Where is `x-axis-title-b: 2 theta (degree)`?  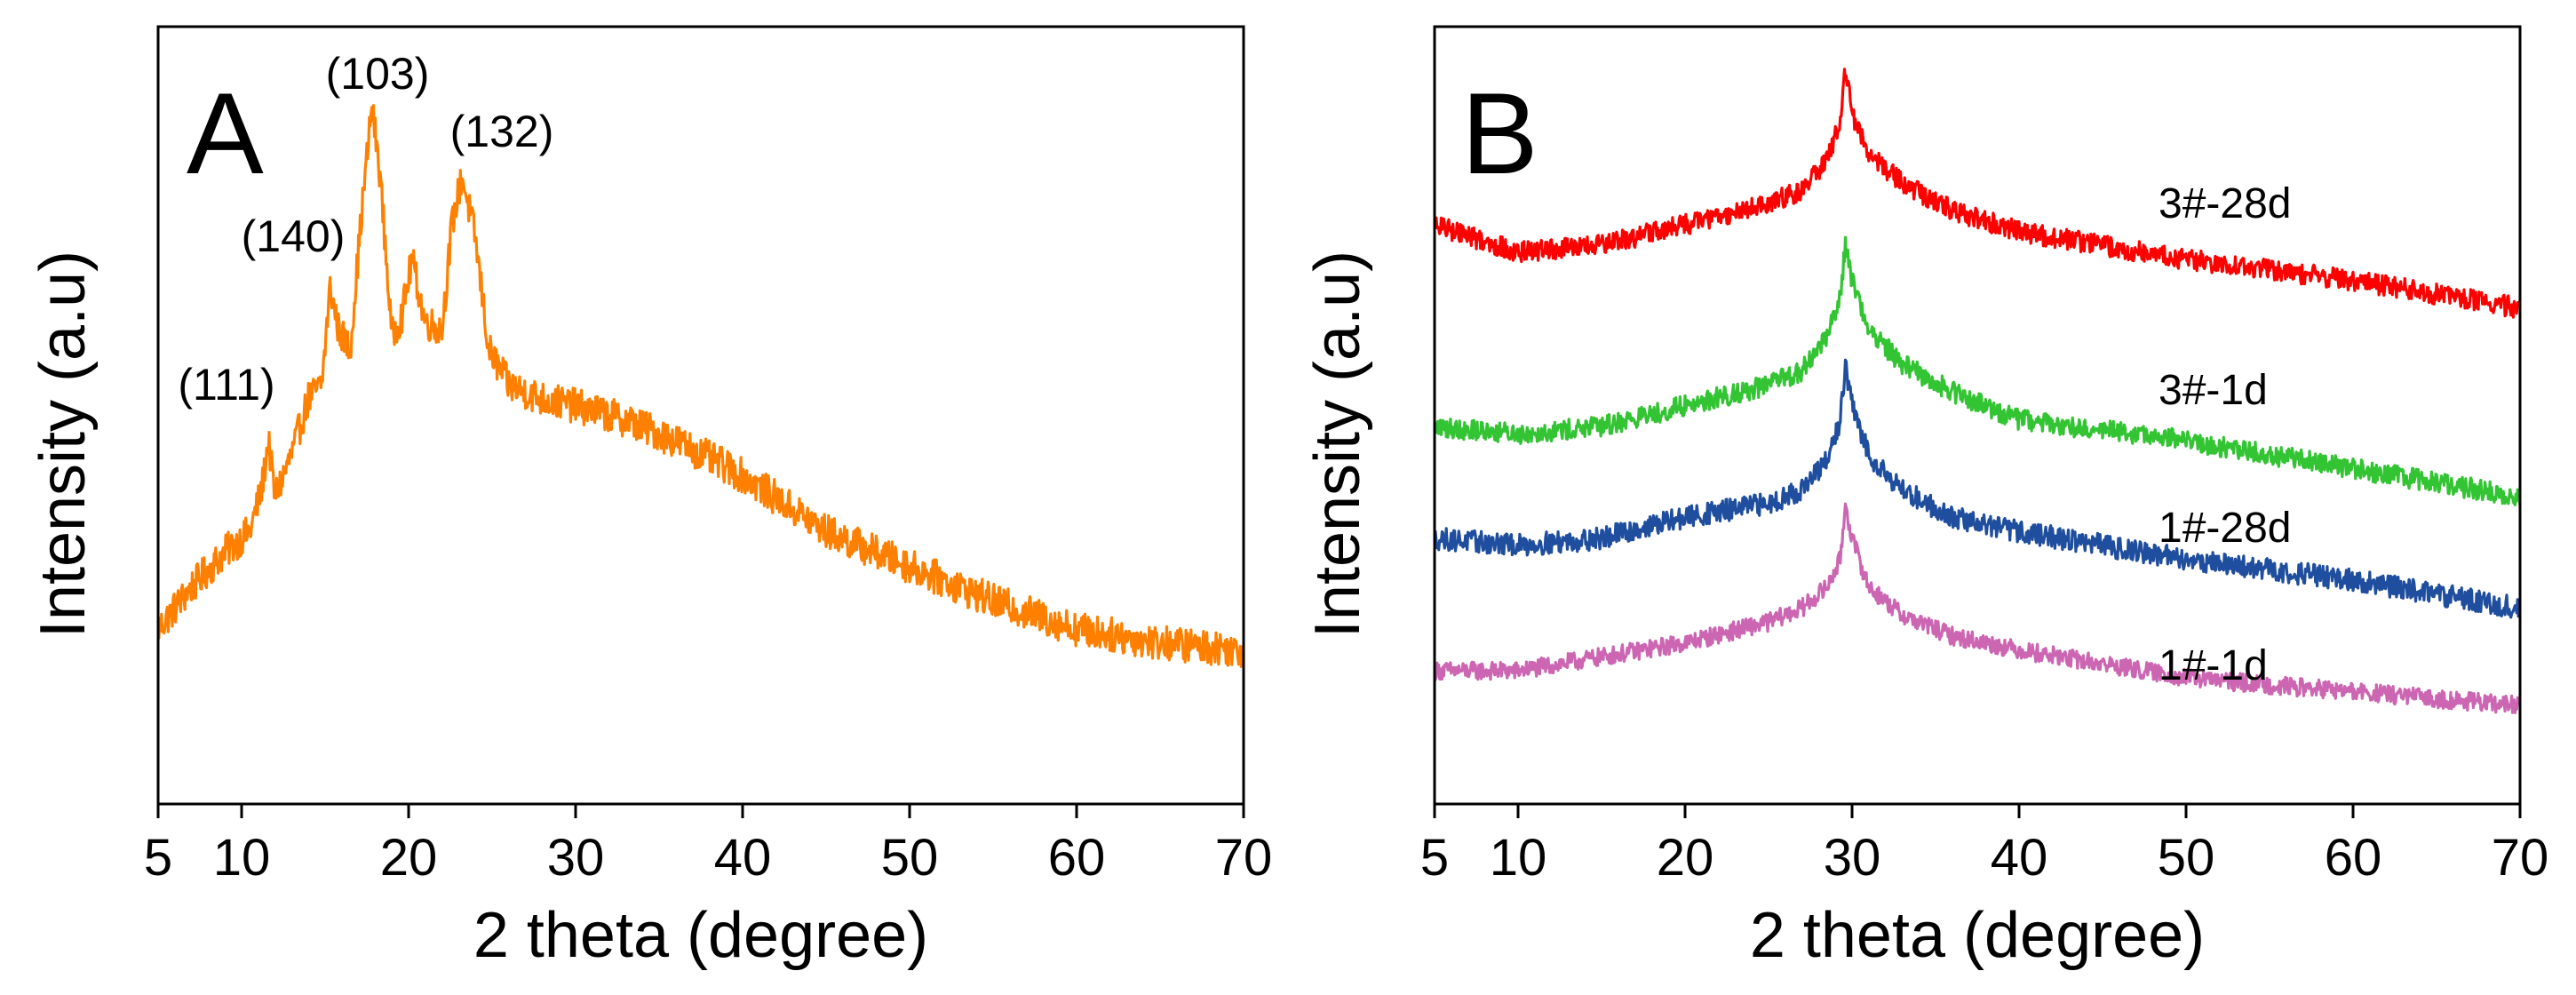 x-axis-title-b: 2 theta (degree) is located at coordinates (1977, 935).